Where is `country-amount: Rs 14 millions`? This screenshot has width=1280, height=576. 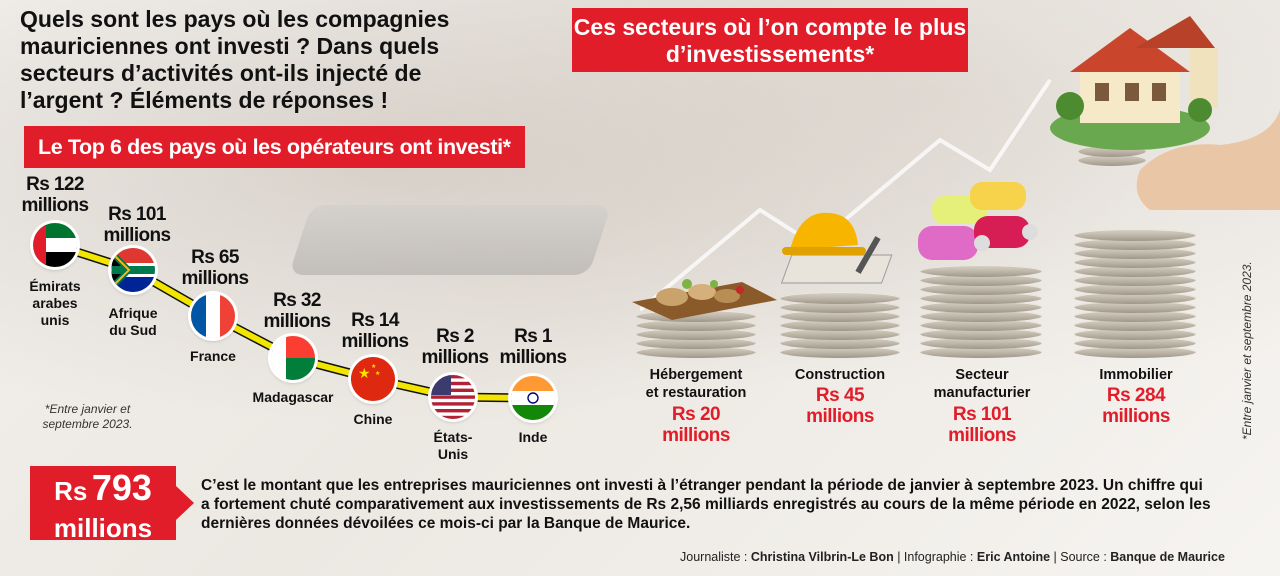
country-amount: Rs 14 millions is located at coordinates (375, 331).